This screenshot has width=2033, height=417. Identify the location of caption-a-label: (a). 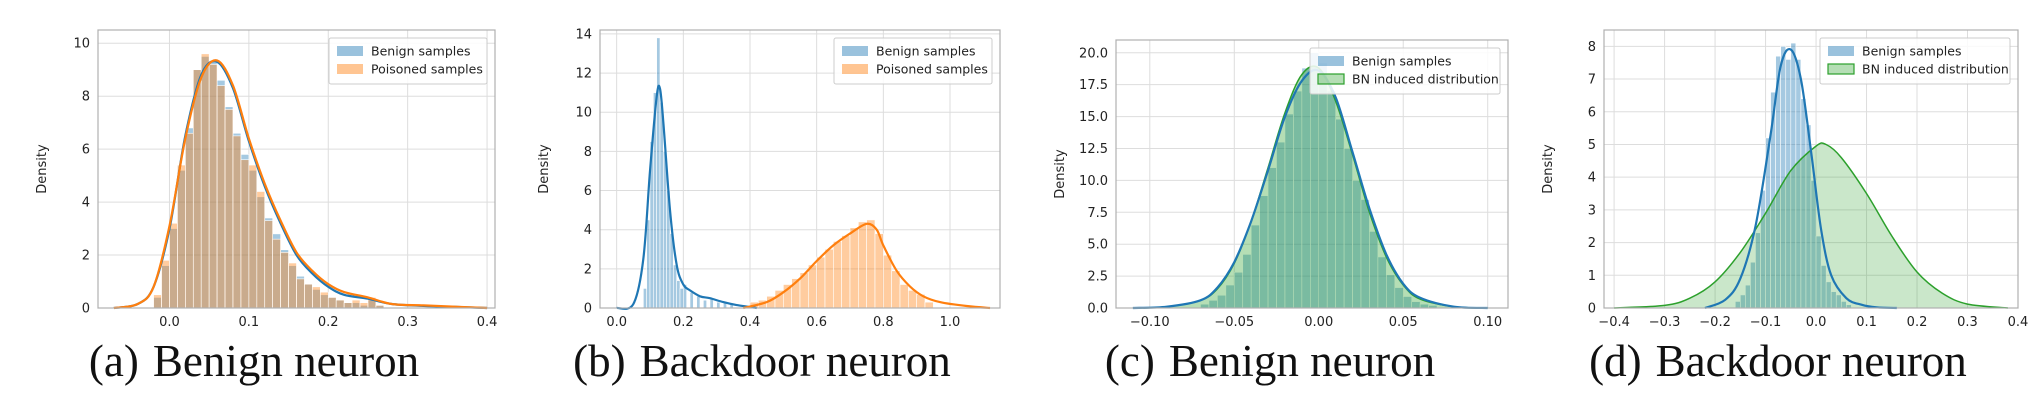
(113, 361).